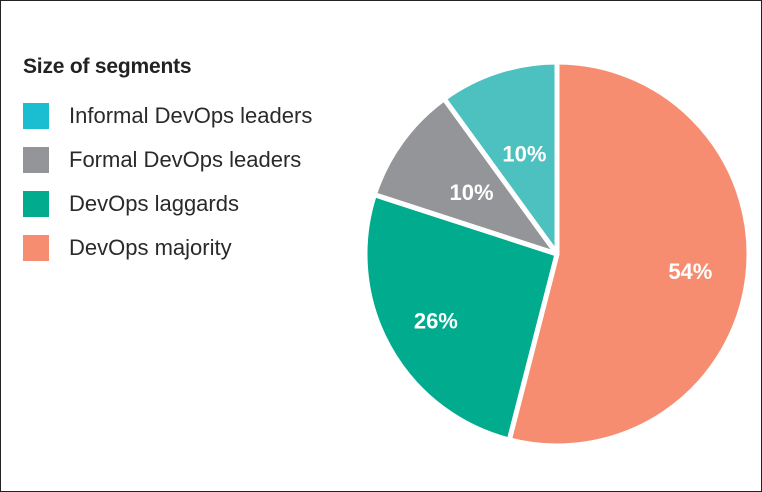 The width and height of the screenshot is (762, 492). Describe the element at coordinates (36, 204) in the screenshot. I see `legend-swatch-devops-laggards` at that location.